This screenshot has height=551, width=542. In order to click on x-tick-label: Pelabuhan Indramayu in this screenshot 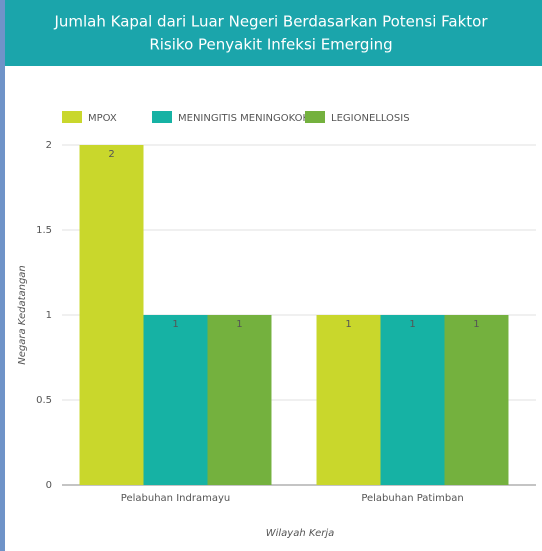, I will do `click(175, 498)`.